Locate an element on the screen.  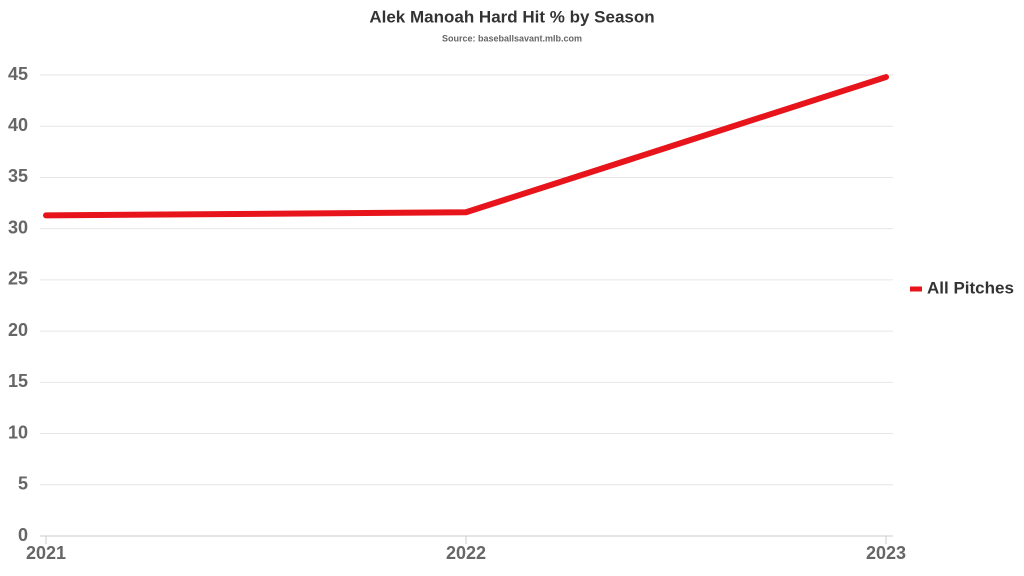
y-tick-label: 20 is located at coordinates (18, 330).